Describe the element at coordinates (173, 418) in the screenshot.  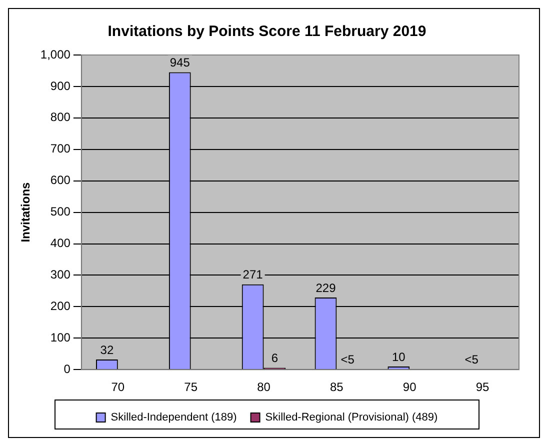
I see `legend-label: Skilled-Independent (189)` at that location.